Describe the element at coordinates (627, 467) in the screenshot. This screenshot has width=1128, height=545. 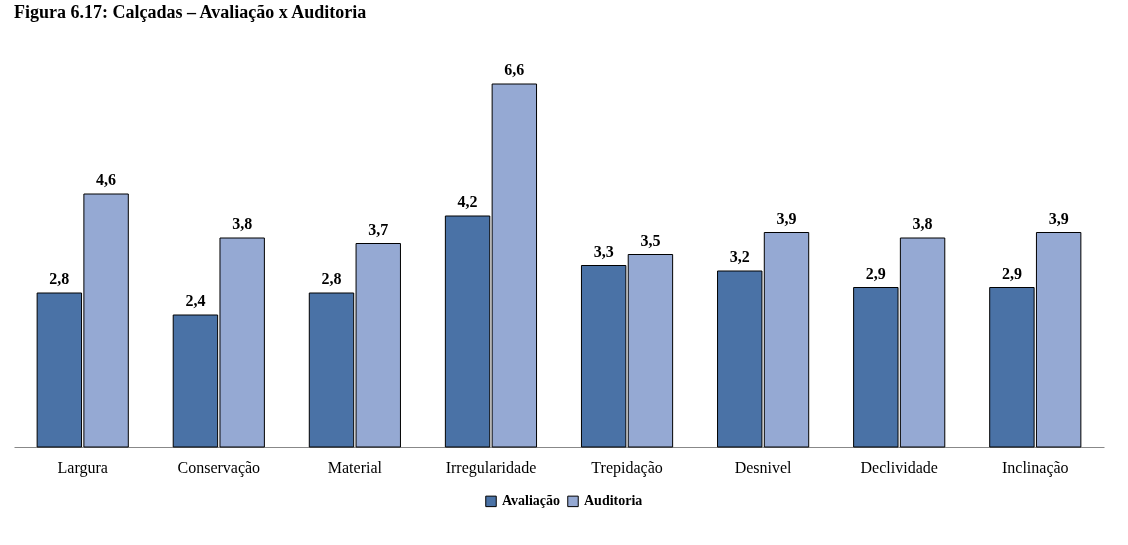
I see `x-tick-label: Trepidação` at that location.